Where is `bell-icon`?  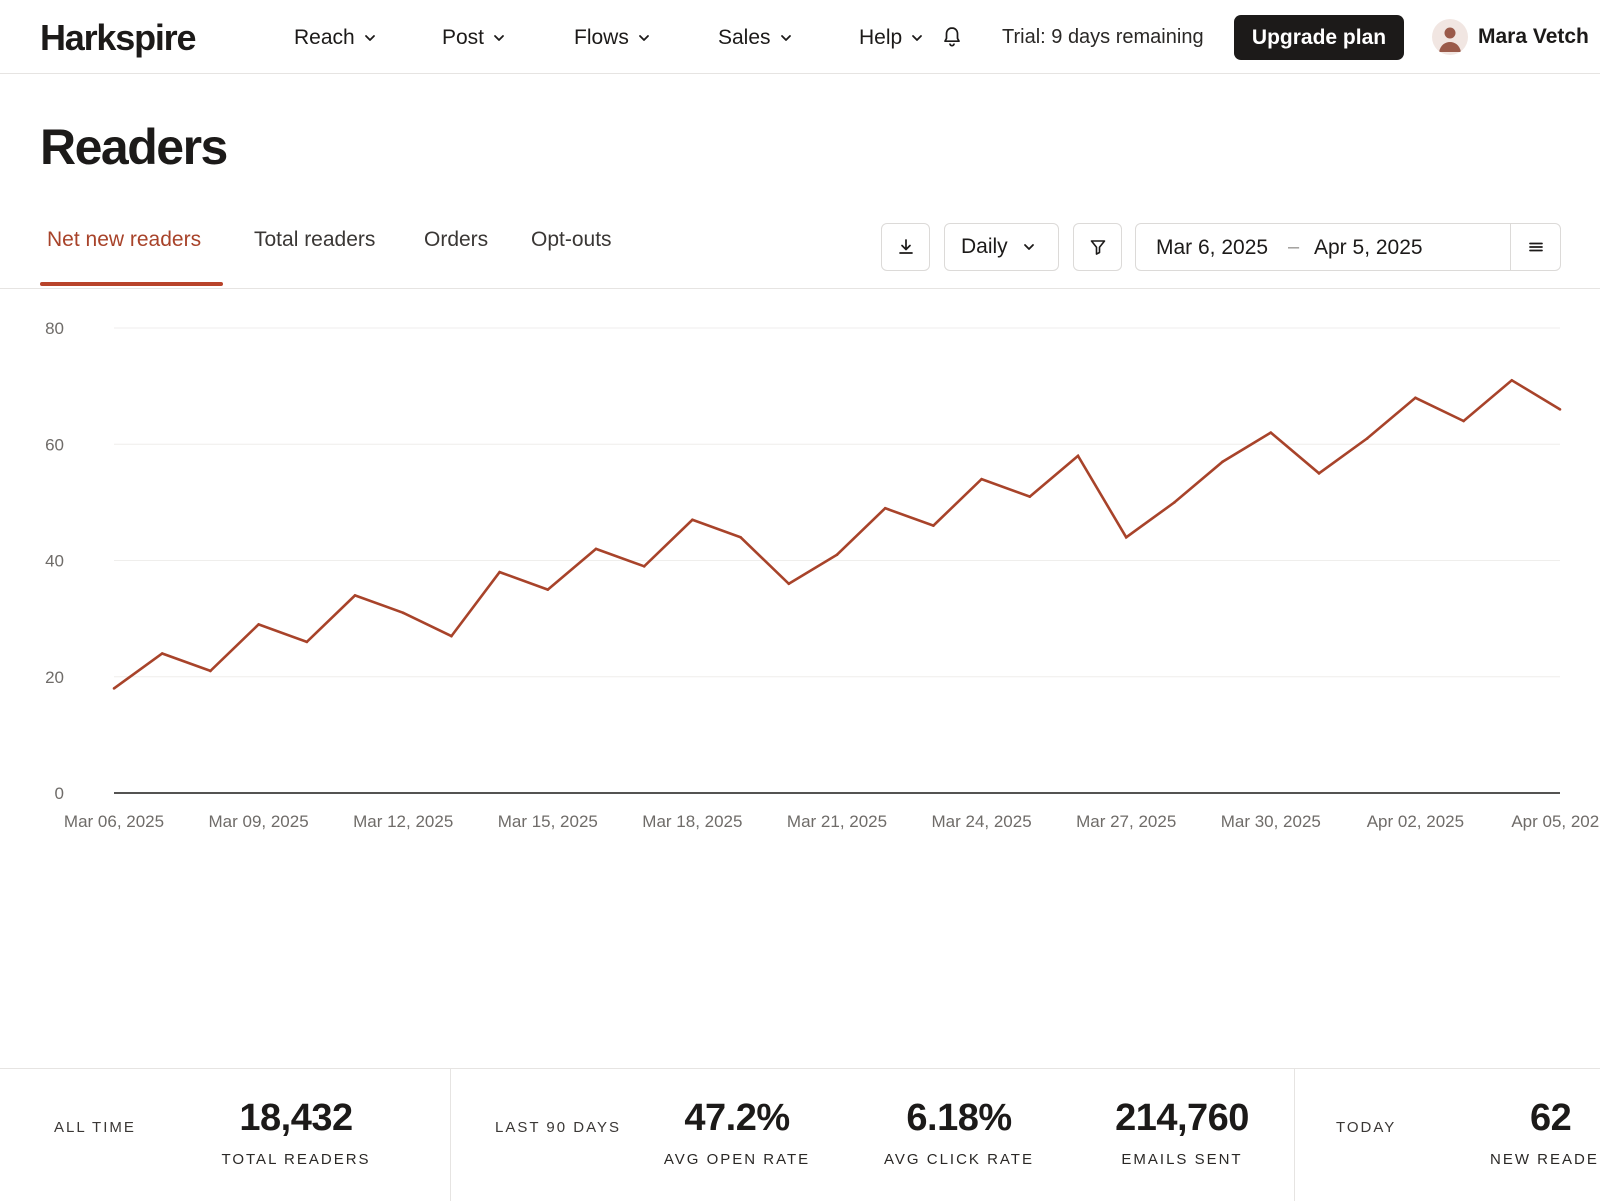
bell-icon is located at coordinates (952, 37).